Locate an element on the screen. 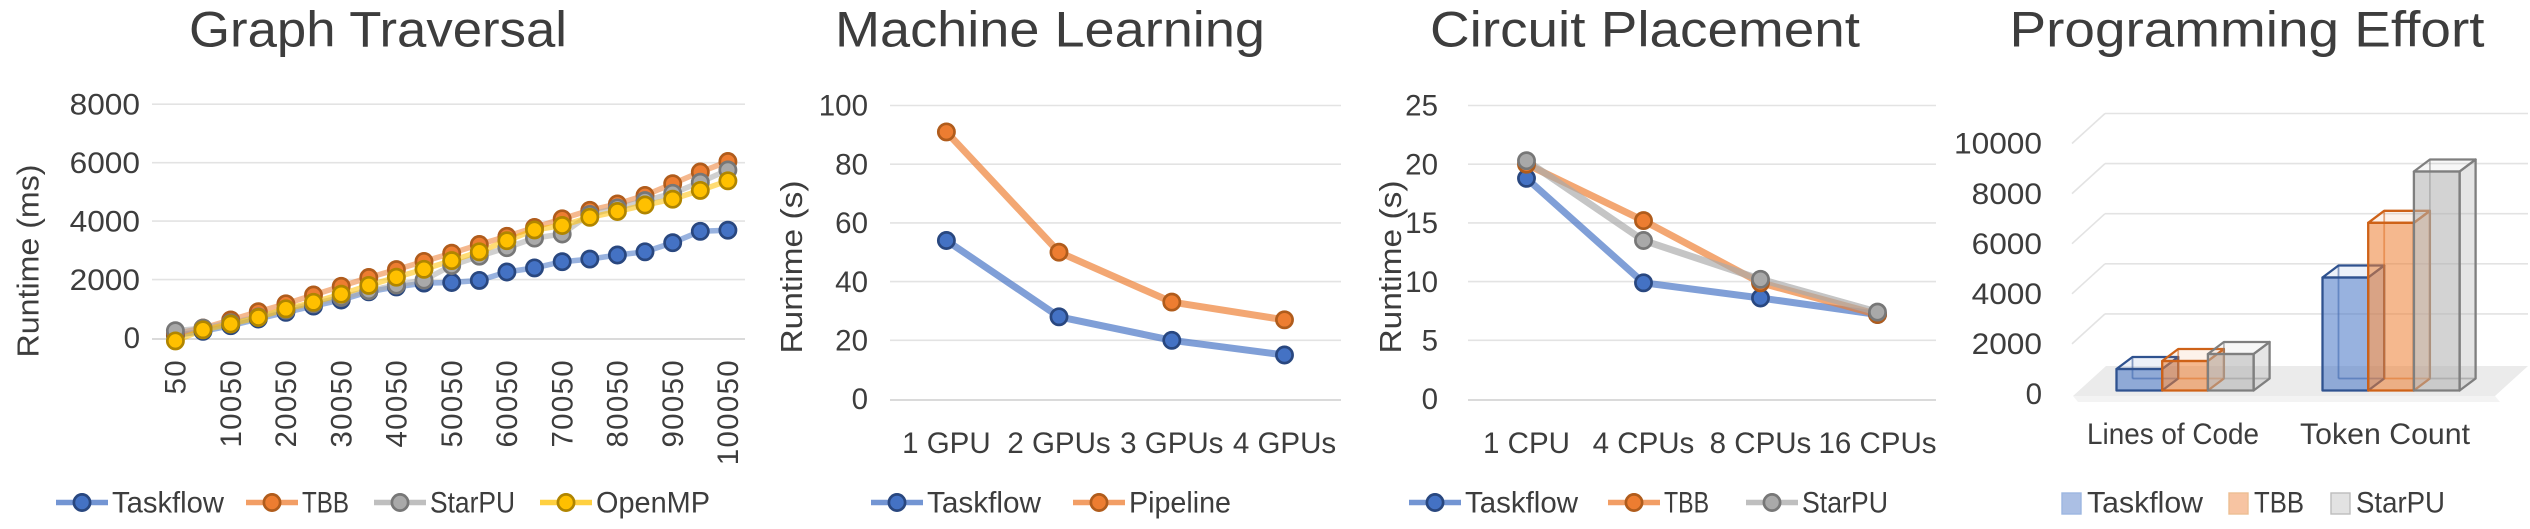  svg-text: Pipeline is located at coordinates (1180, 503).